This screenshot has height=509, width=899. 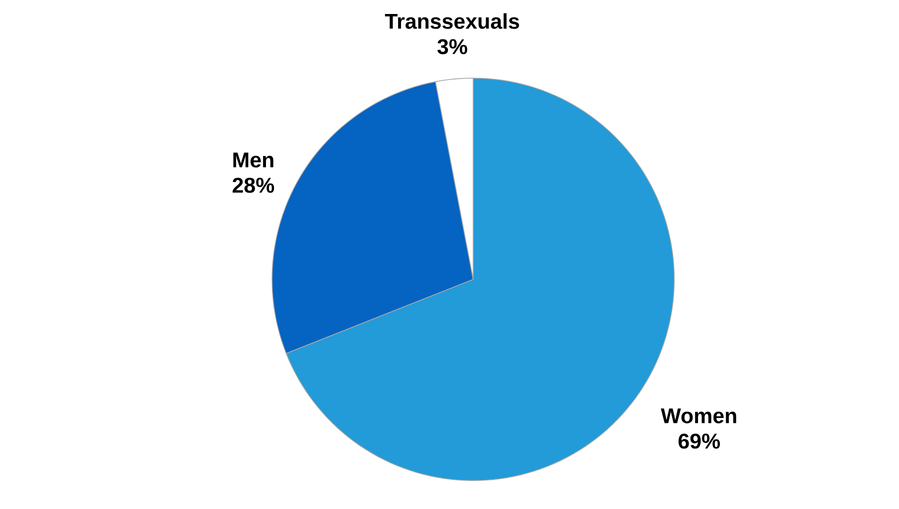 What do you see at coordinates (699, 441) in the screenshot?
I see `data-label: 69%` at bounding box center [699, 441].